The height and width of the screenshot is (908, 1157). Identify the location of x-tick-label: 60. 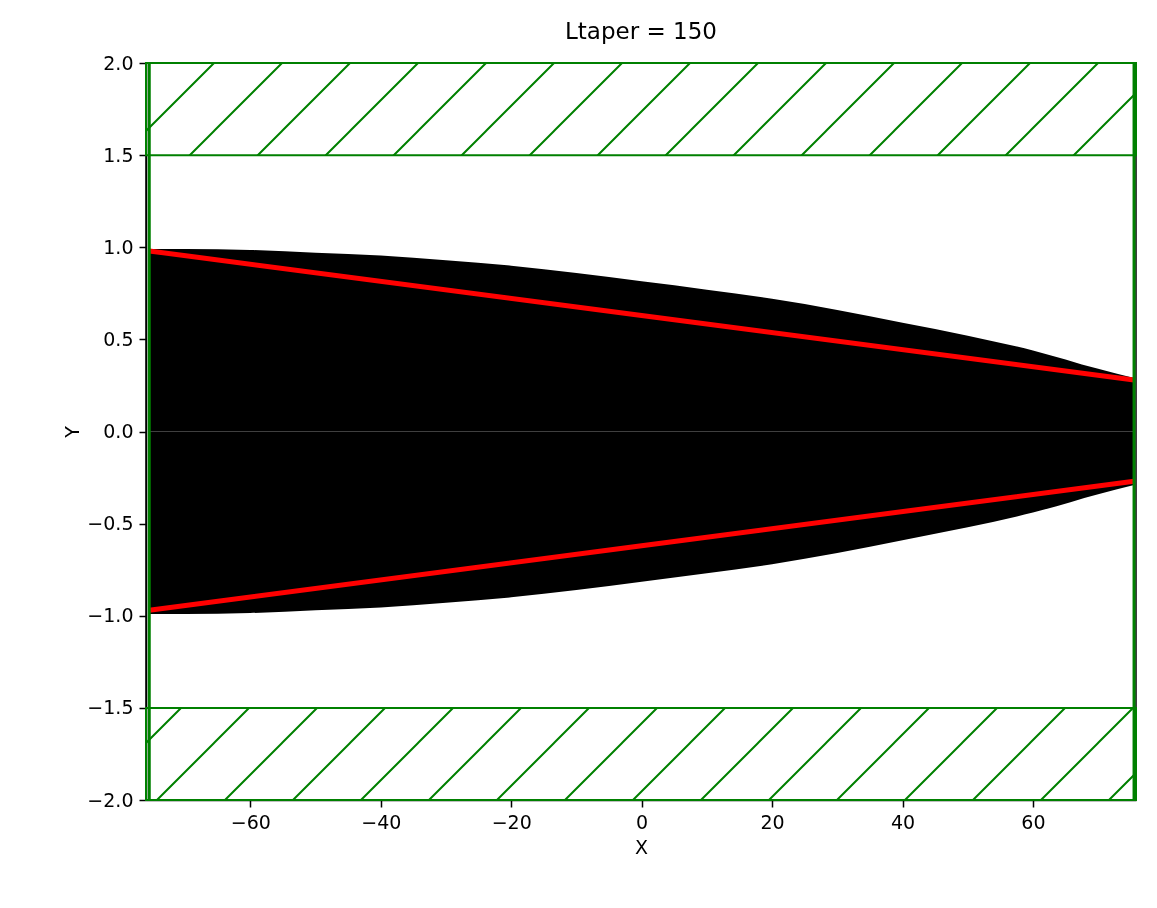
(1033, 821).